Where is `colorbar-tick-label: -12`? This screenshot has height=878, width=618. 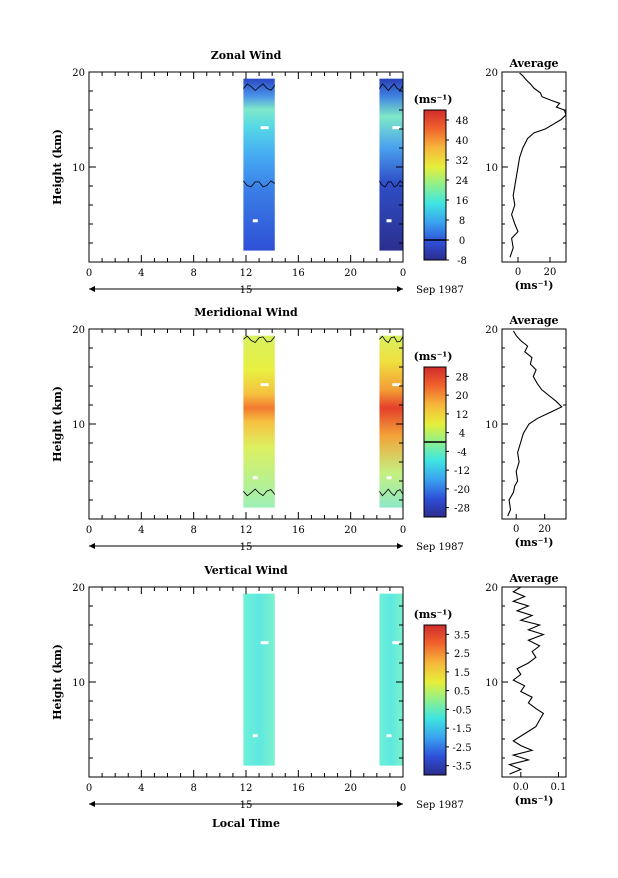 colorbar-tick-label: -12 is located at coordinates (462, 471).